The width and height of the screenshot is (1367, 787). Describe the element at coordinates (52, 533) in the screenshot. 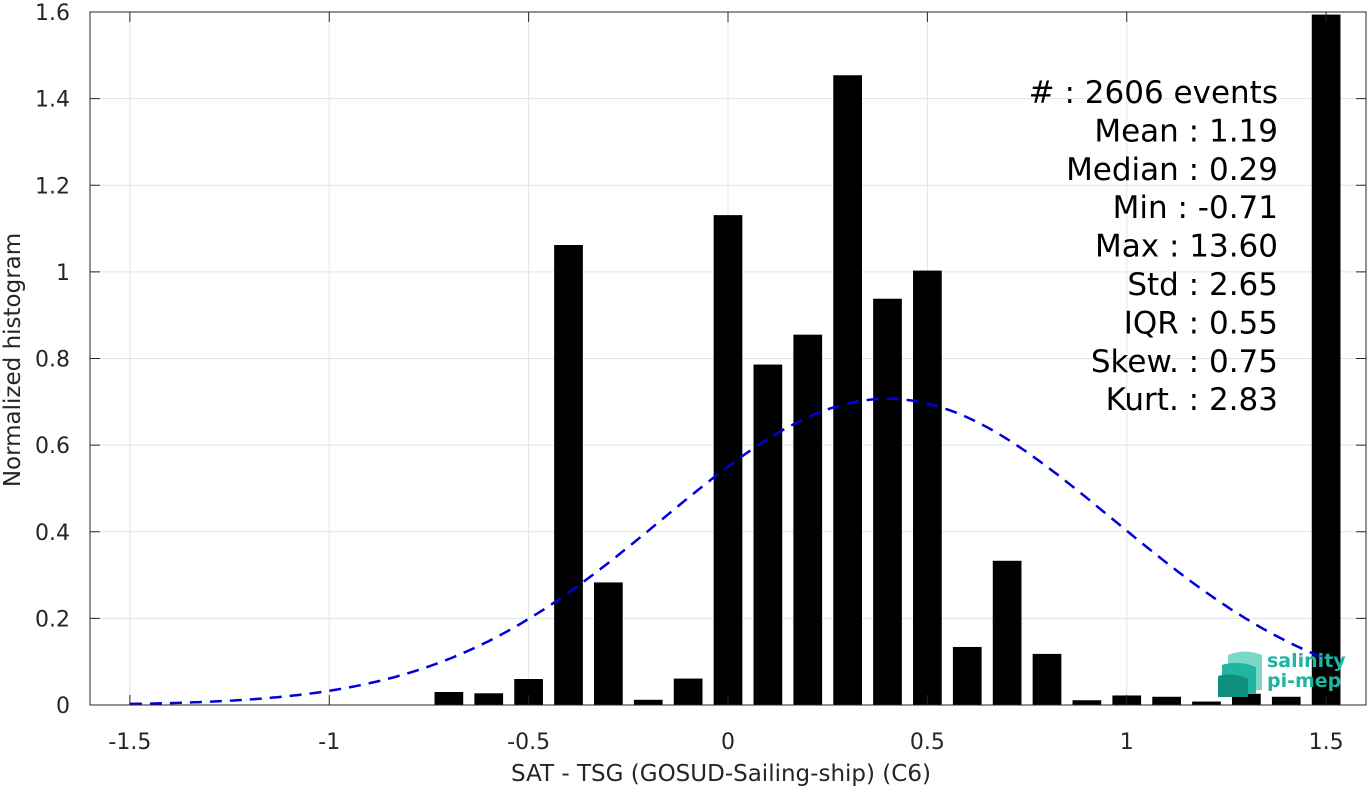

I see `y-tick-label-2: 0.4` at that location.